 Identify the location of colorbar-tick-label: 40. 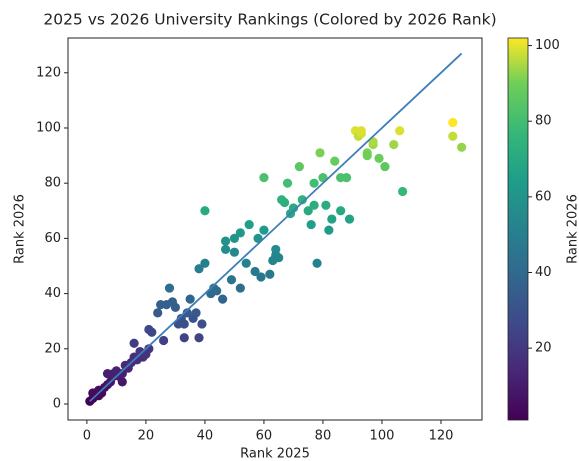
(543, 272).